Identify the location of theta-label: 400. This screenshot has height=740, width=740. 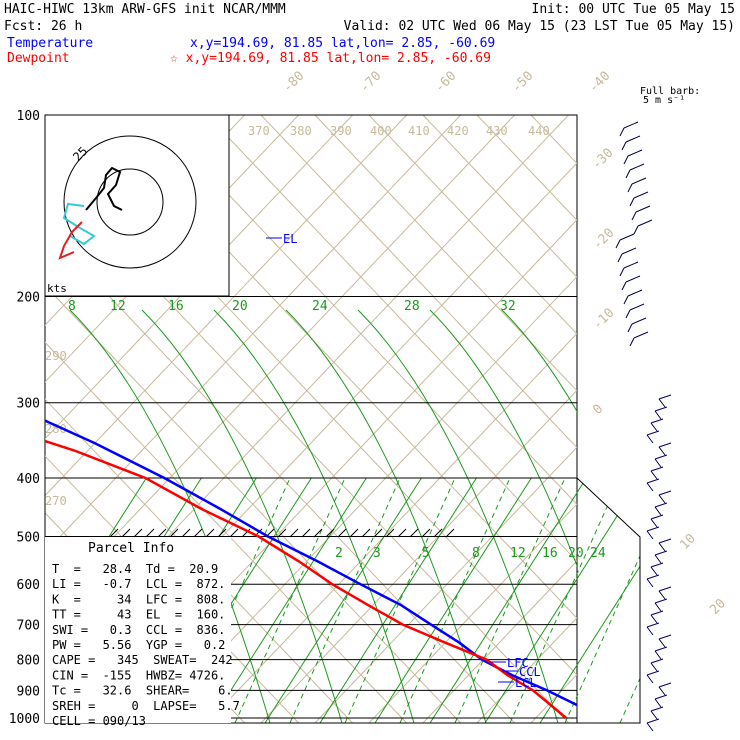
(381, 131).